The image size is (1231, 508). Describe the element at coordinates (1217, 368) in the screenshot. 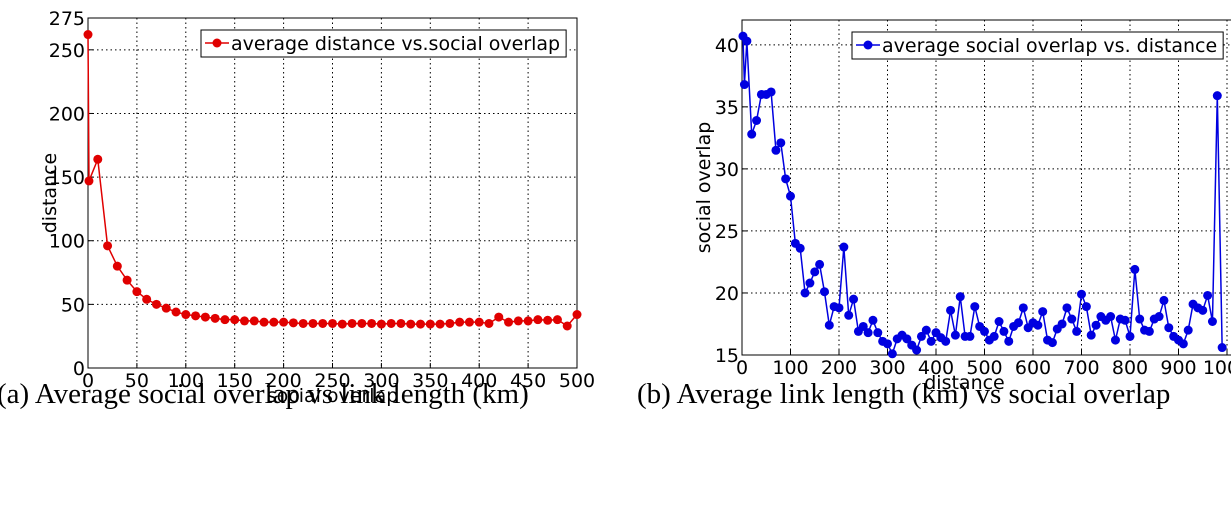

I see `x-tick-label: 1000` at that location.